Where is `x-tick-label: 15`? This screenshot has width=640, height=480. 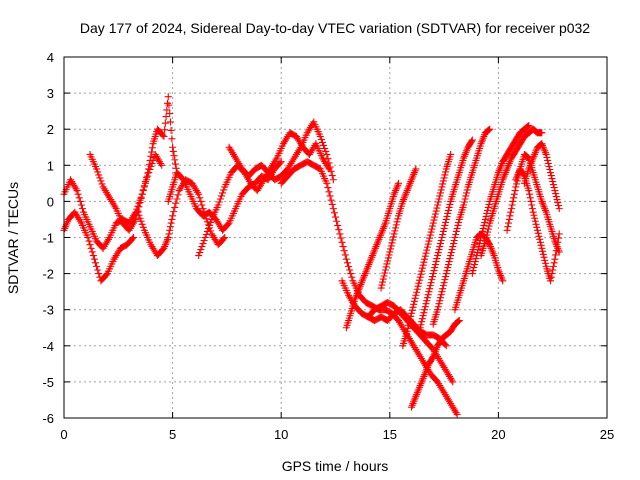 x-tick-label: 15 is located at coordinates (390, 434).